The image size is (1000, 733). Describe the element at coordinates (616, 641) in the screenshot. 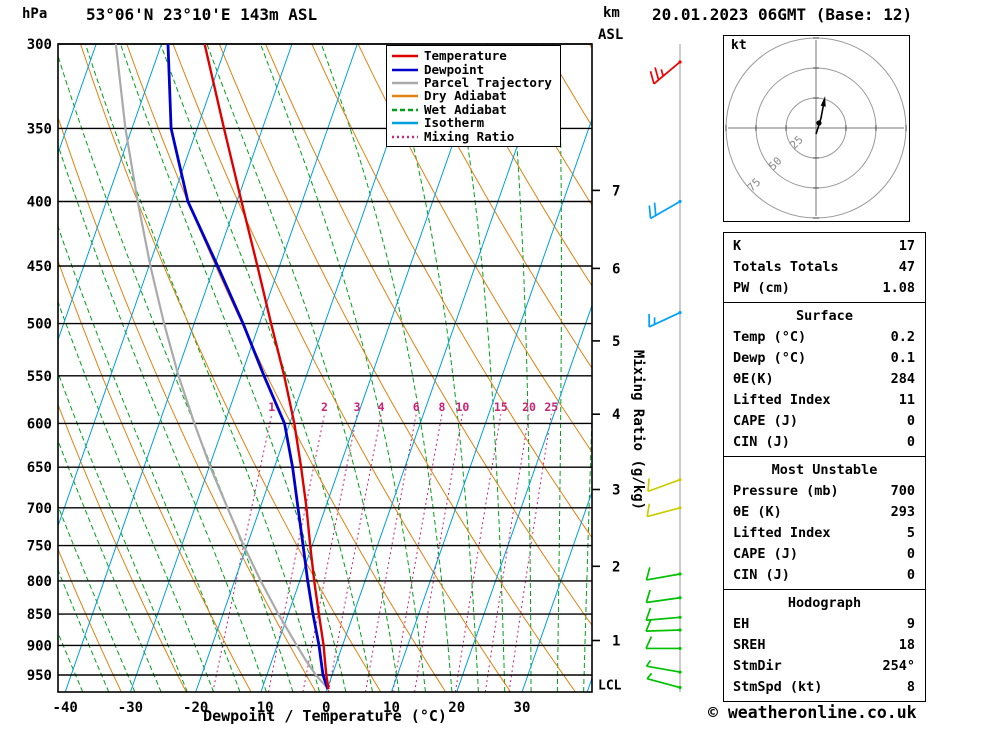

I see `km-tick-label: 1` at that location.